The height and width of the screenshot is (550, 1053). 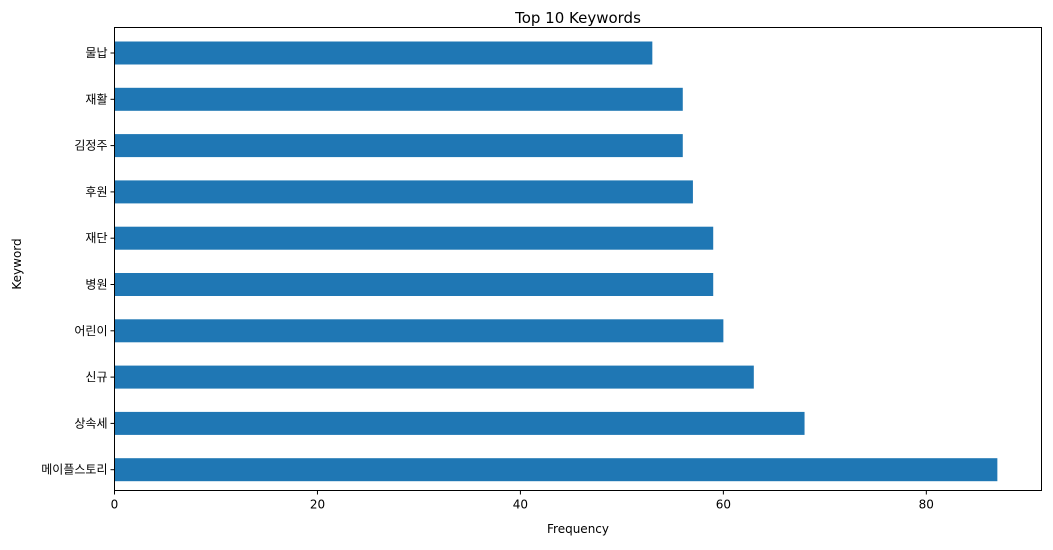 I want to click on y-tick-label: 상속세, so click(x=90, y=423).